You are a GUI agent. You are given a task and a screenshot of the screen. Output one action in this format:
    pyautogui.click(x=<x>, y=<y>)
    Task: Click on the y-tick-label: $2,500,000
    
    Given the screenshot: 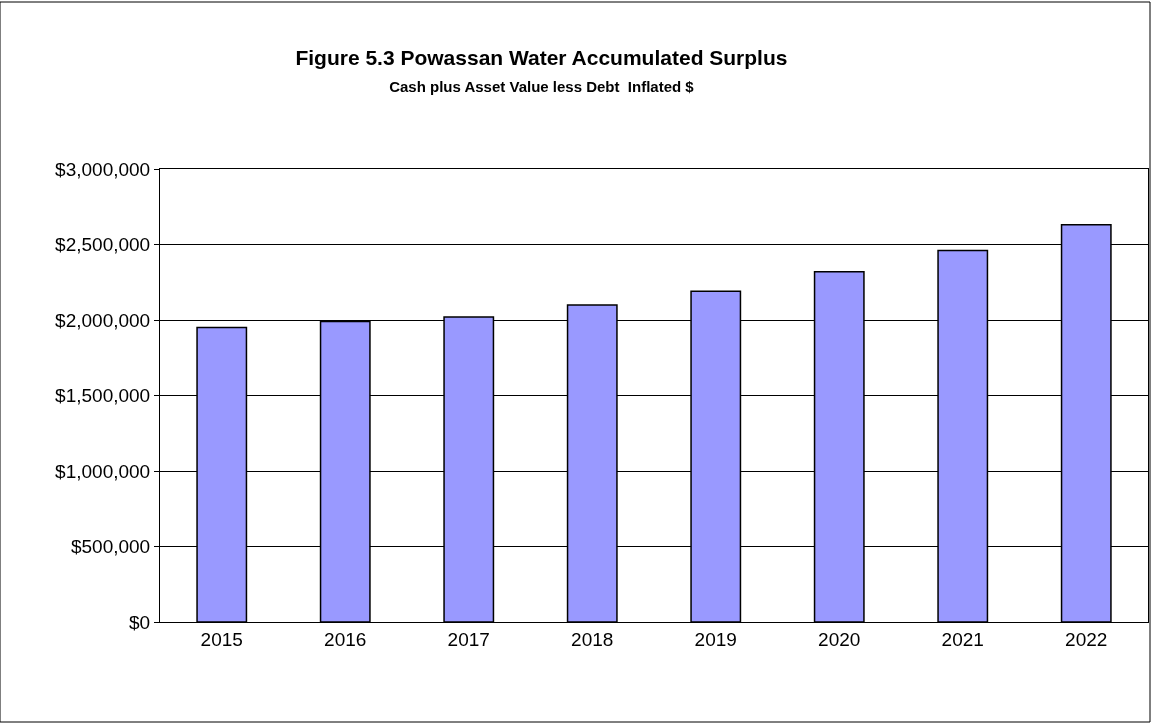 What is the action you would take?
    pyautogui.click(x=103, y=245)
    